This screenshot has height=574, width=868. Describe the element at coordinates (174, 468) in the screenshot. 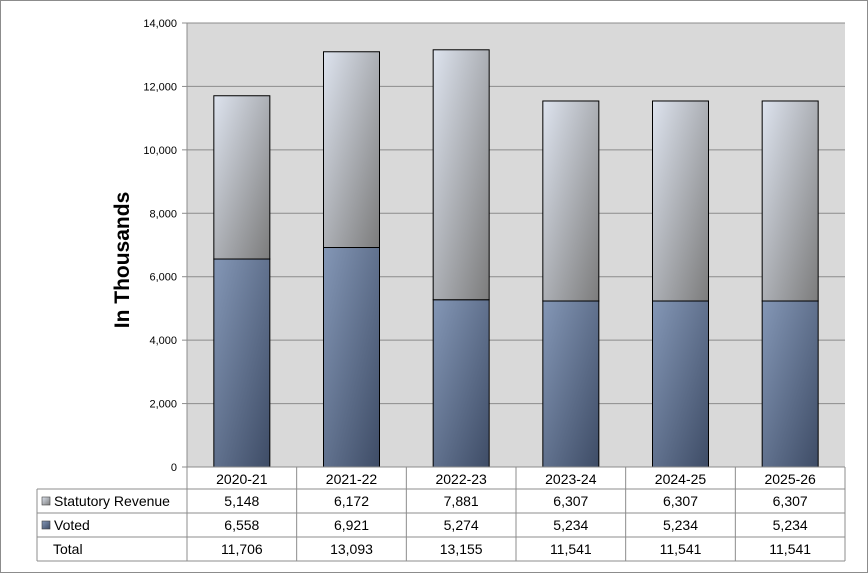

I see `y-tick-label: 0` at that location.